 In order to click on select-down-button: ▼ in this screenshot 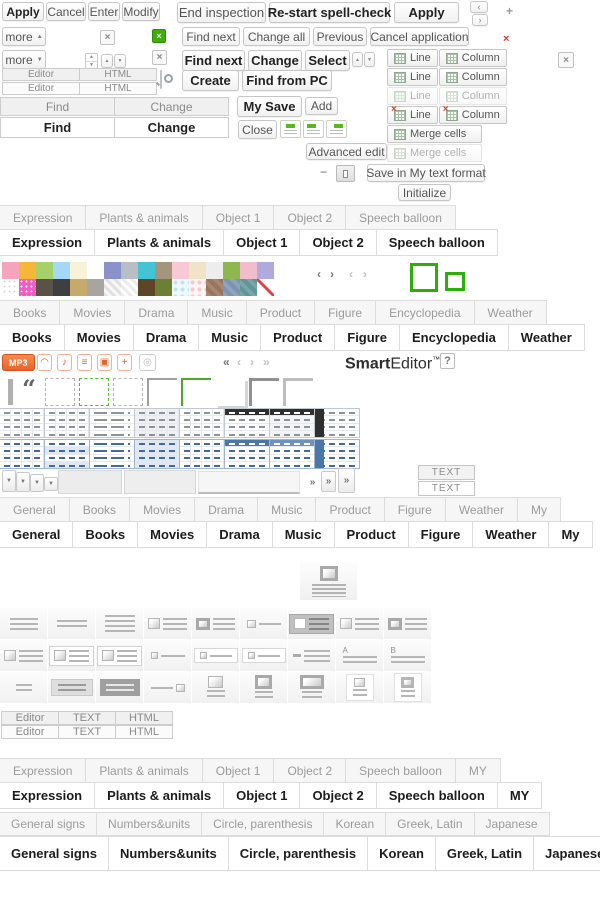, I will do `click(369, 59)`.